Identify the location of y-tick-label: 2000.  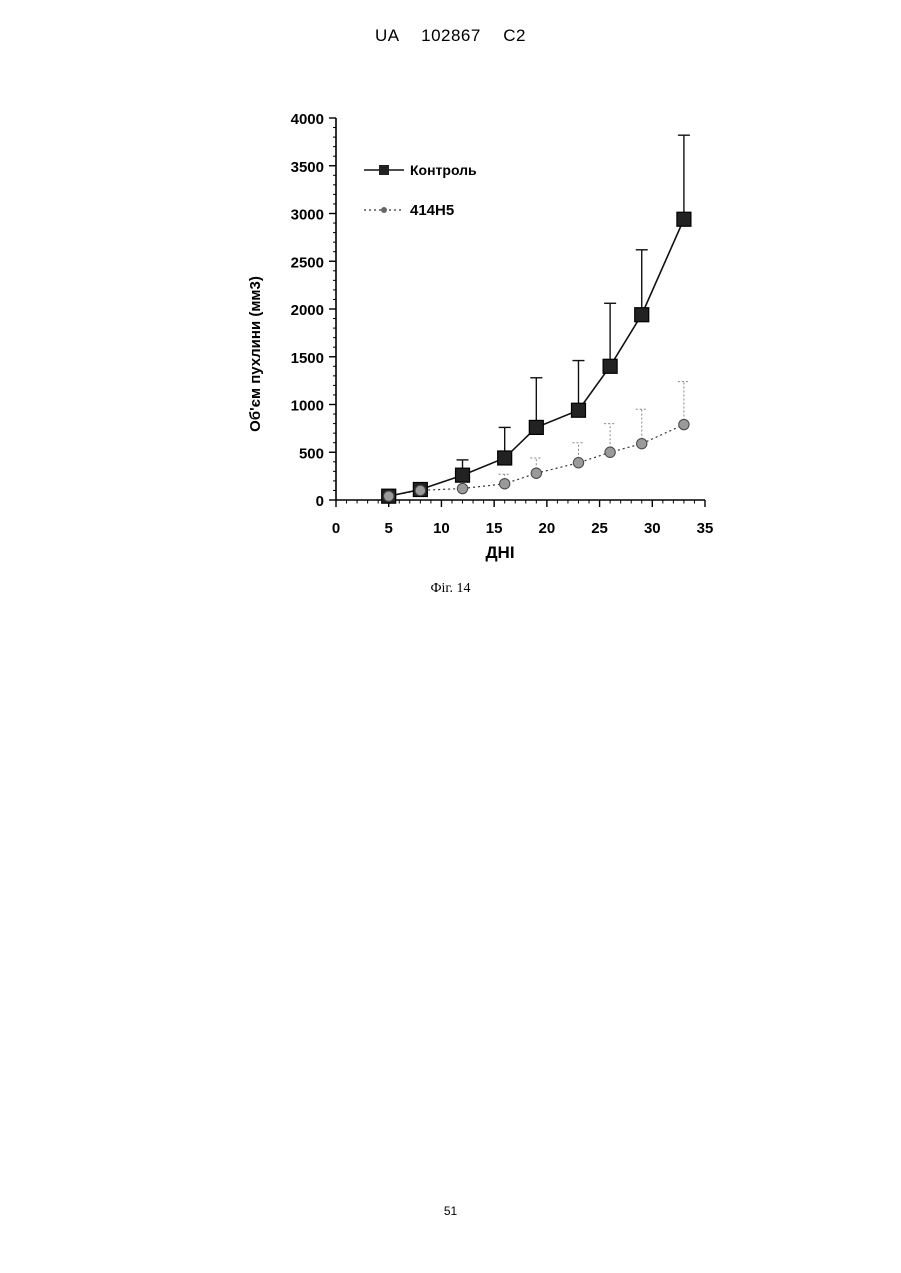
(307, 310).